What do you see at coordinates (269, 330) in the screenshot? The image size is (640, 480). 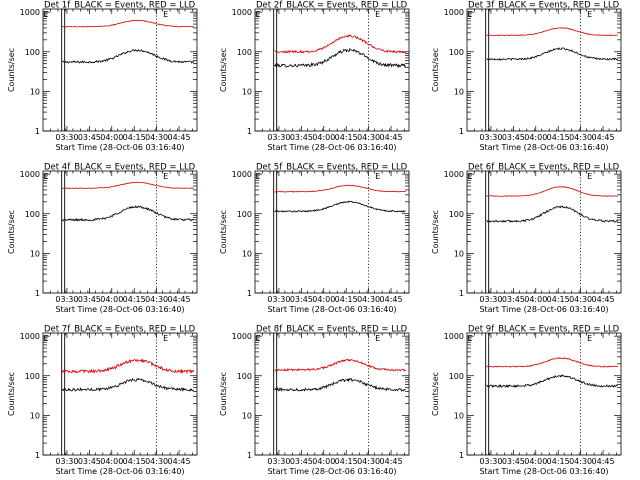 I see `chart-title-detector: Det 8f` at bounding box center [269, 330].